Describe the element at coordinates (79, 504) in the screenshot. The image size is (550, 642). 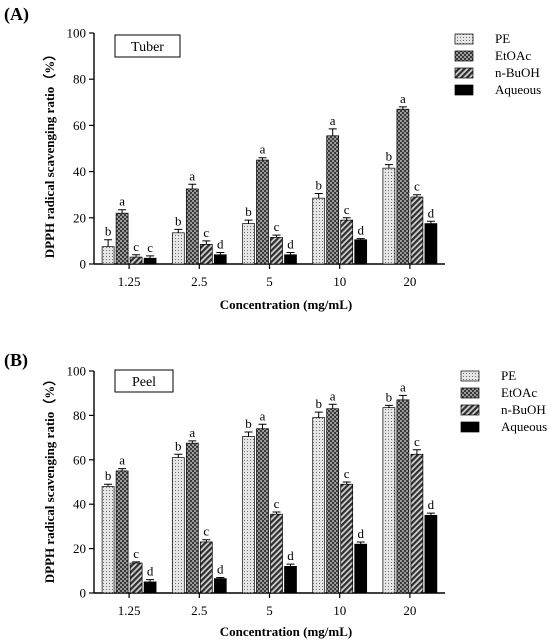
I see `y-tick-label: 40` at that location.